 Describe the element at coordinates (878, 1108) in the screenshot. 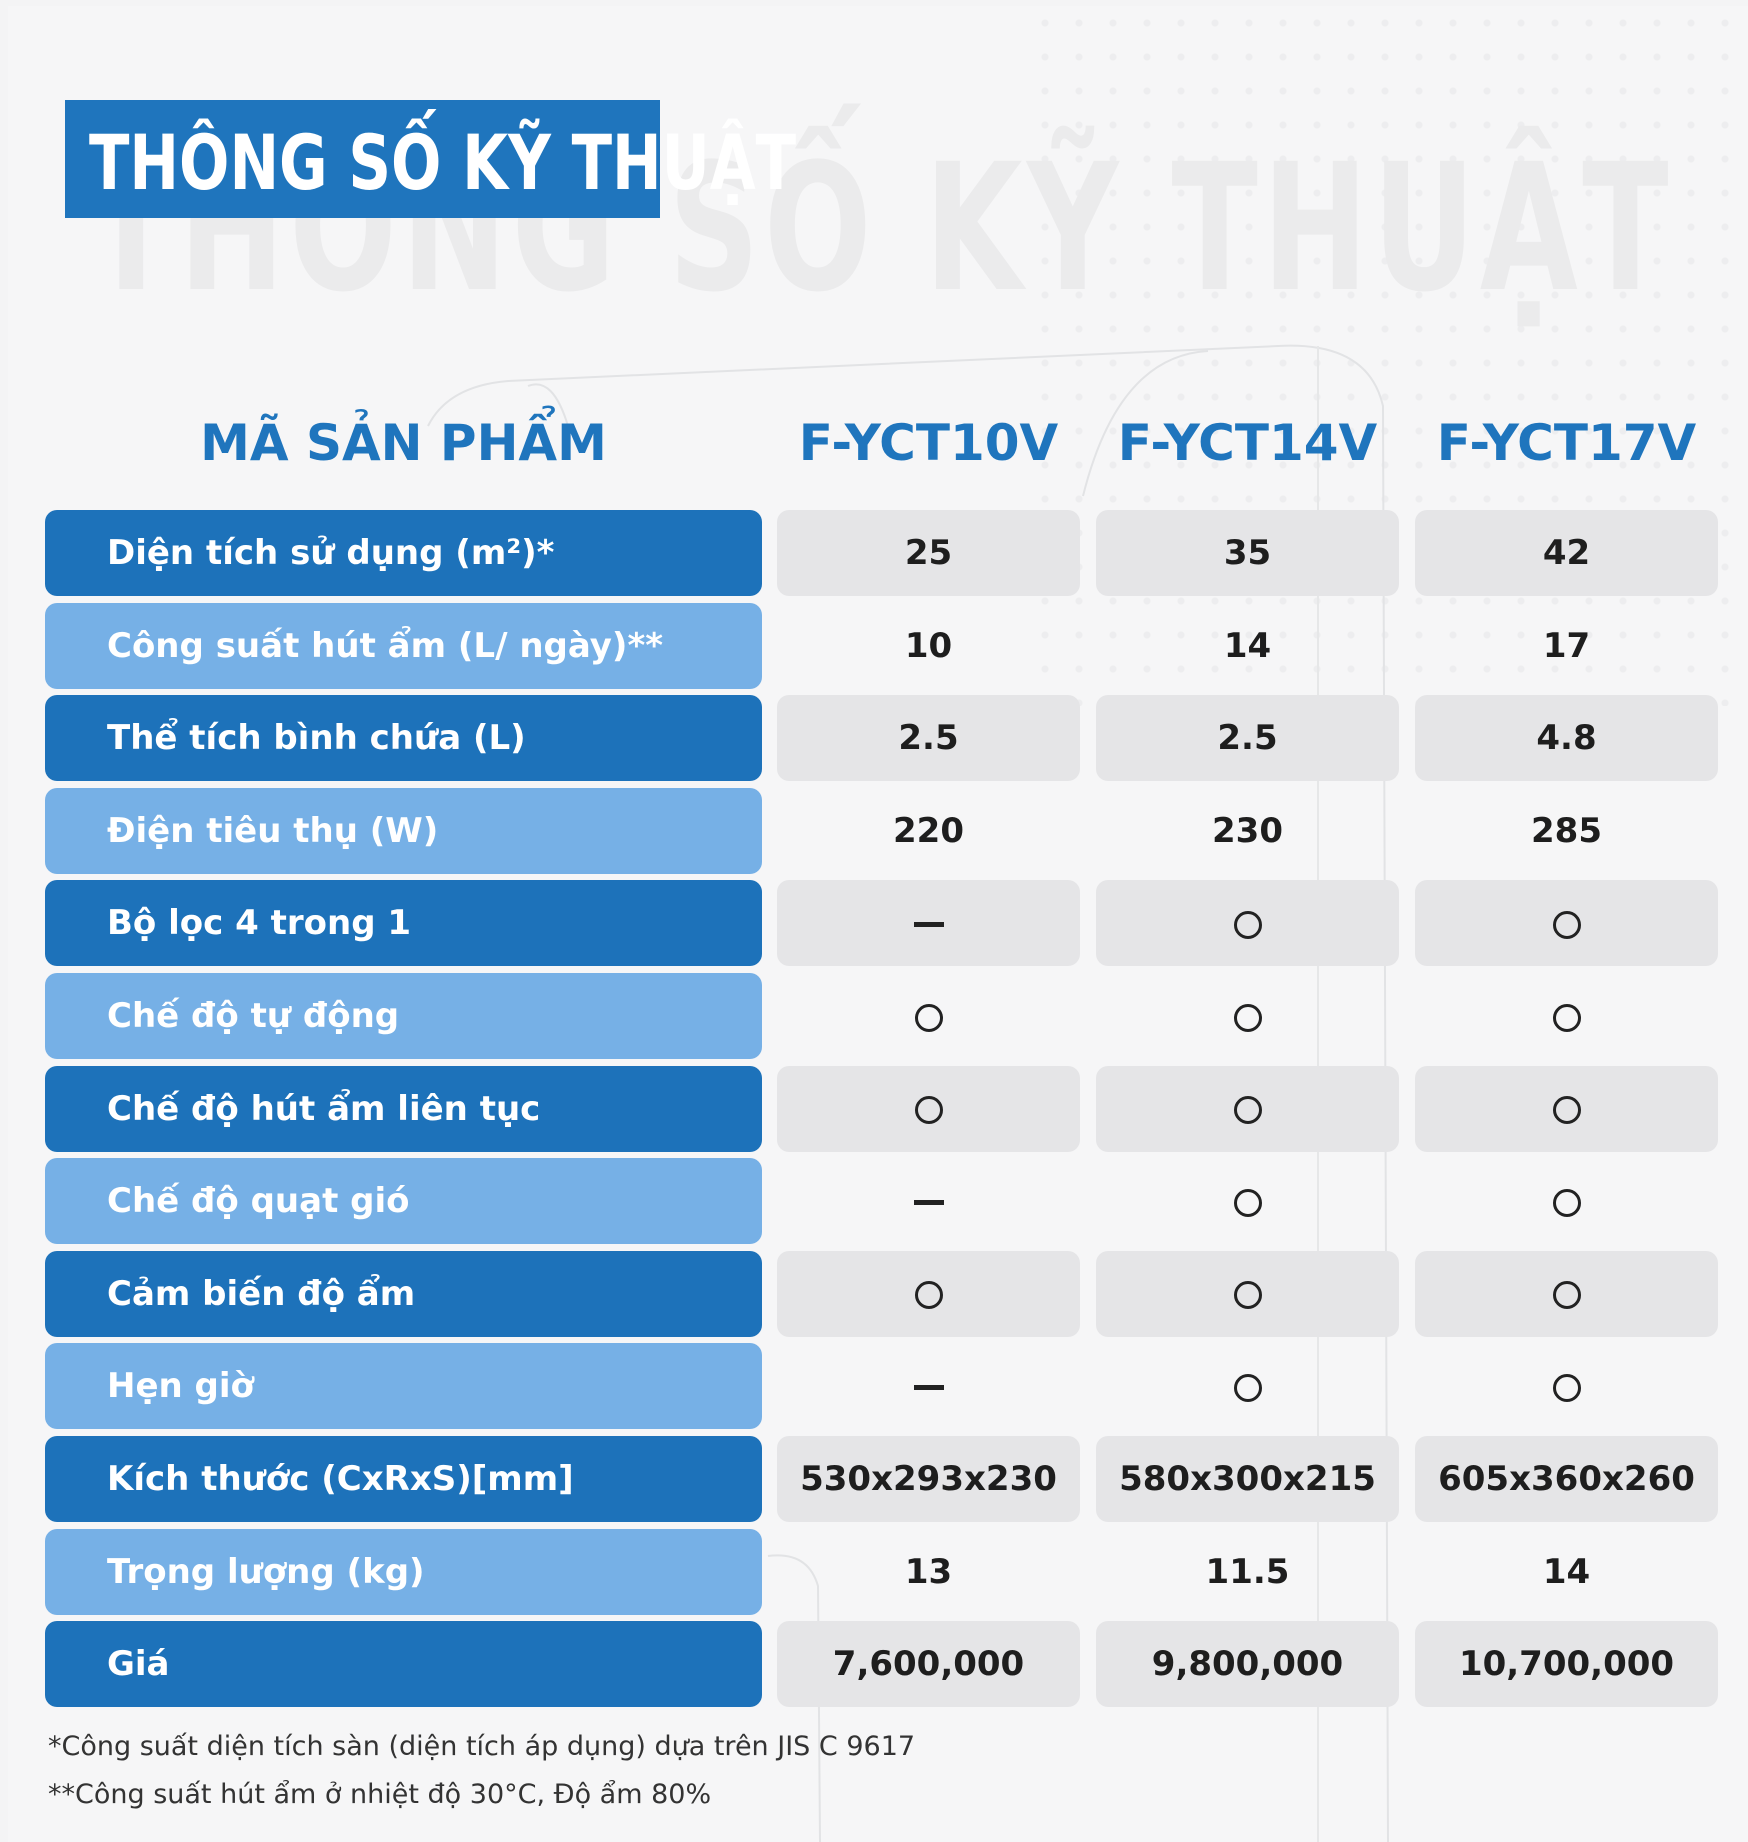

I see `table-row: Chế độ hút ẩm liên tục` at that location.